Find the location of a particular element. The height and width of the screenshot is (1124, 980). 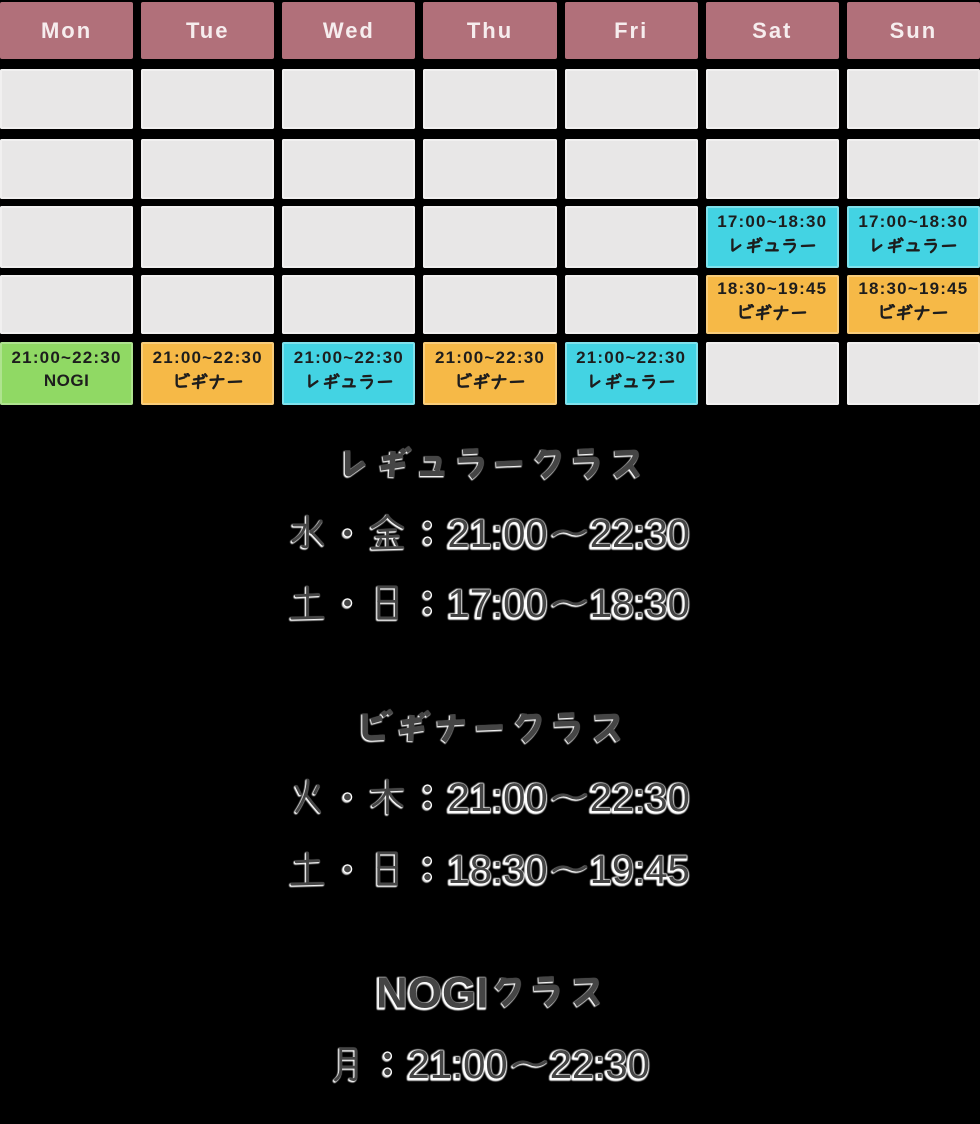

svg-text: NOGI is located at coordinates (432, 994).